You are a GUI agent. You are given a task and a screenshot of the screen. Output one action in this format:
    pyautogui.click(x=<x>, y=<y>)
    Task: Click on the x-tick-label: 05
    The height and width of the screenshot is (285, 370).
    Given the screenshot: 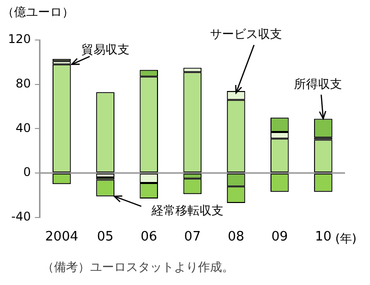 What is the action you would take?
    pyautogui.click(x=105, y=237)
    